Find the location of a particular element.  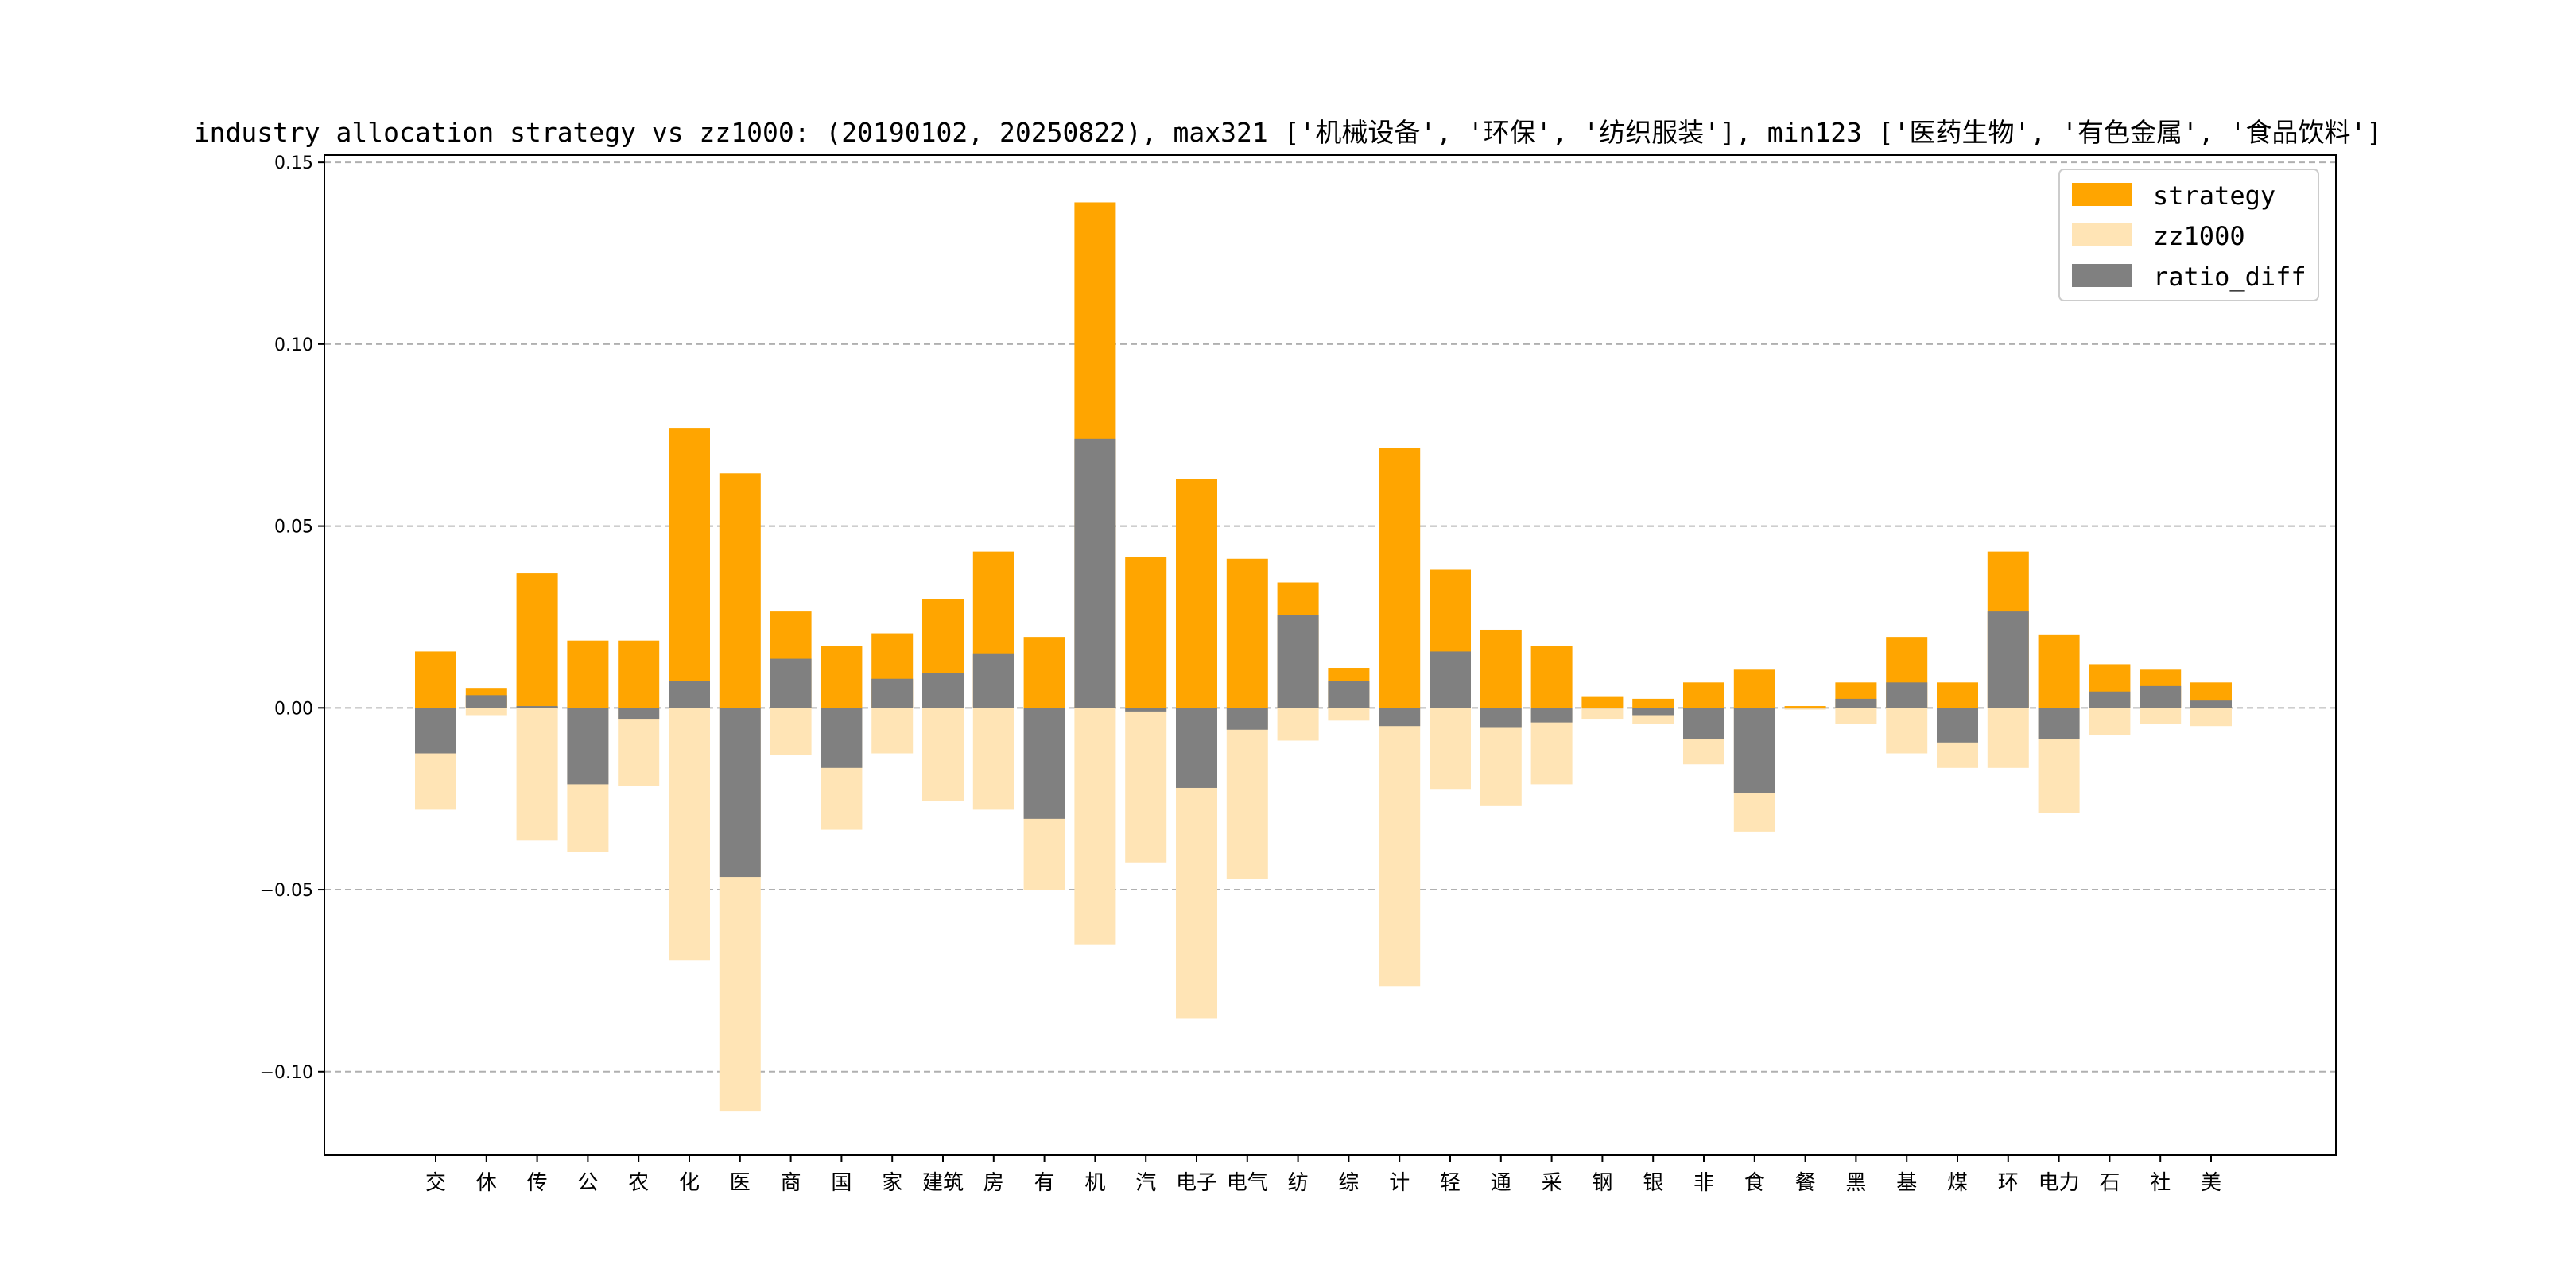

x-tick-label: 黑 is located at coordinates (1855, 1183).